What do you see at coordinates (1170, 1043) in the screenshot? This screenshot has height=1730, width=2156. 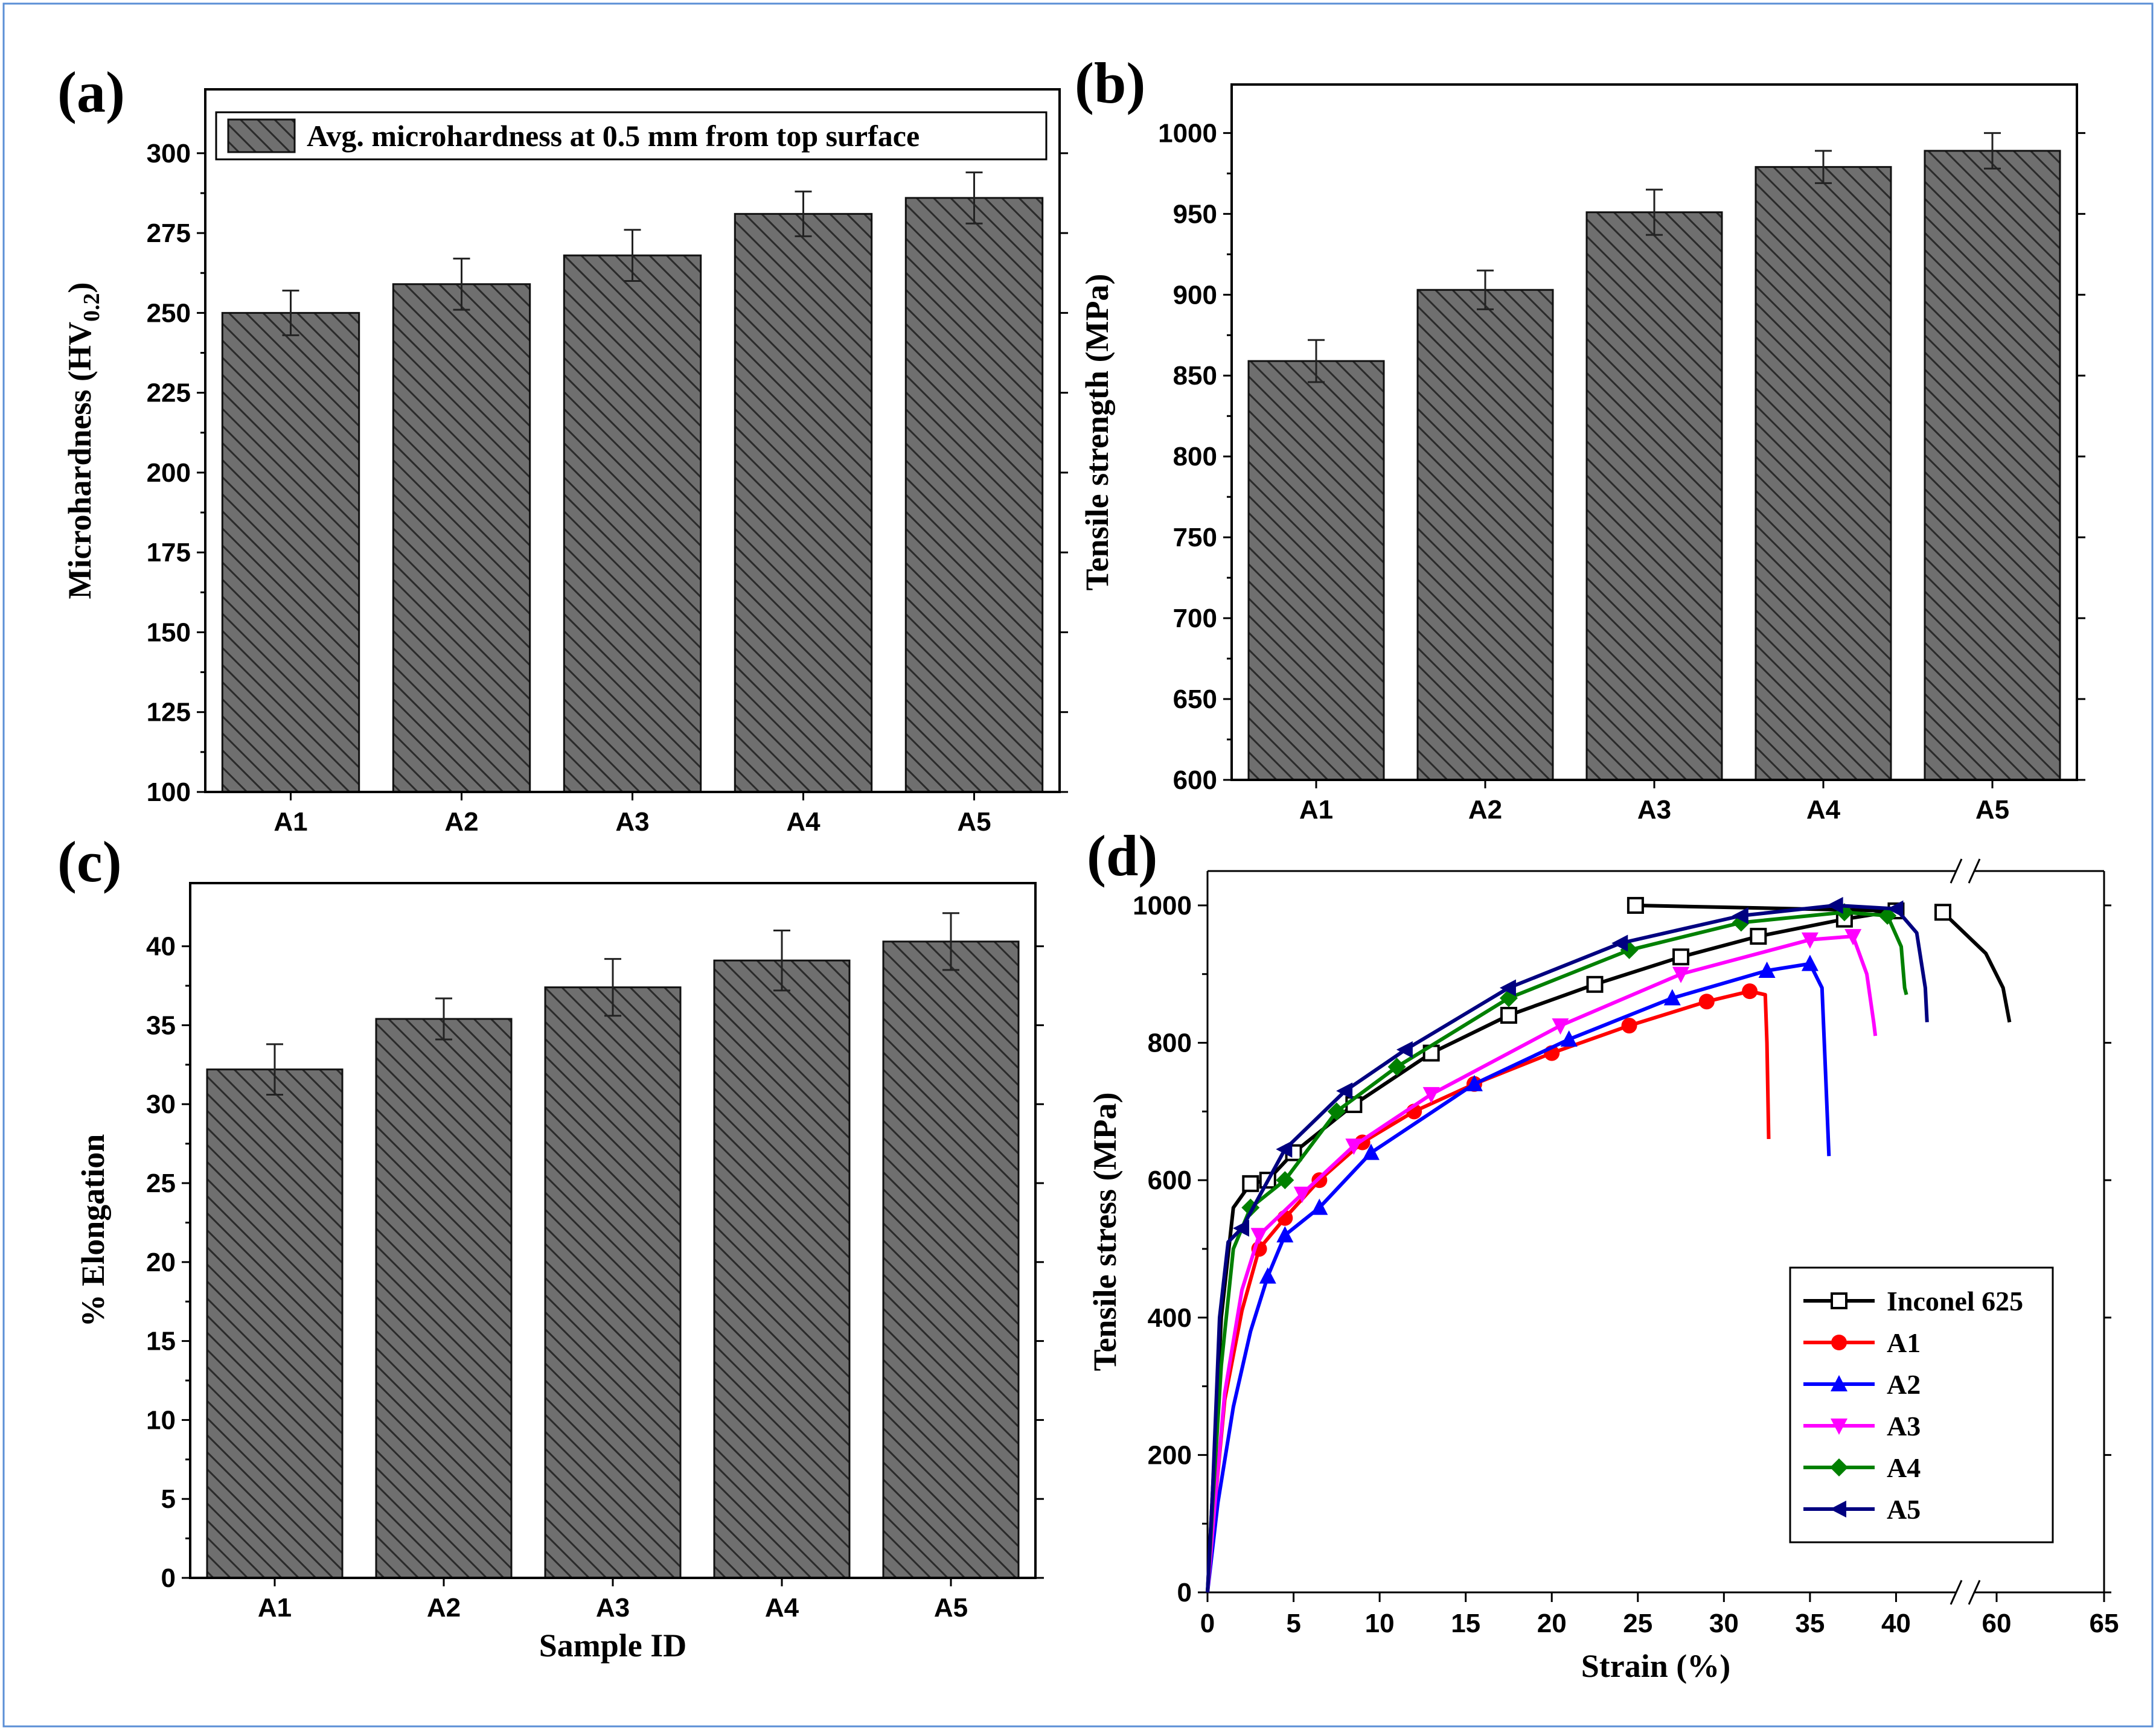 I see `y-tick-label: 800` at bounding box center [1170, 1043].